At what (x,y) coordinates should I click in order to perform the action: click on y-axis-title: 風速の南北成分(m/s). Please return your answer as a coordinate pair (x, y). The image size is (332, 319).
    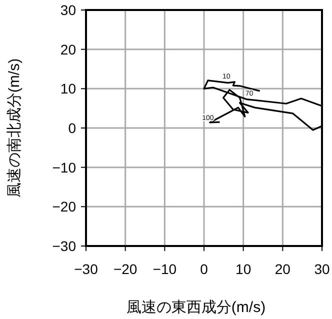
    Looking at the image, I should click on (14, 128).